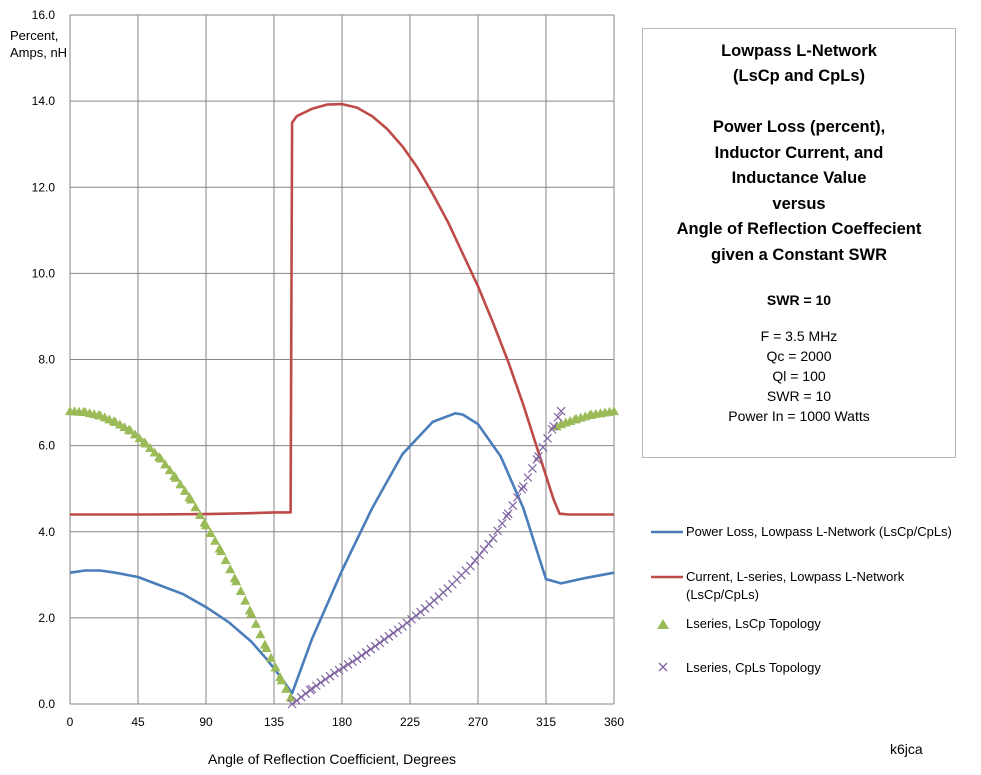  Describe the element at coordinates (799, 203) in the screenshot. I see `info-subtitle-line: versus` at that location.